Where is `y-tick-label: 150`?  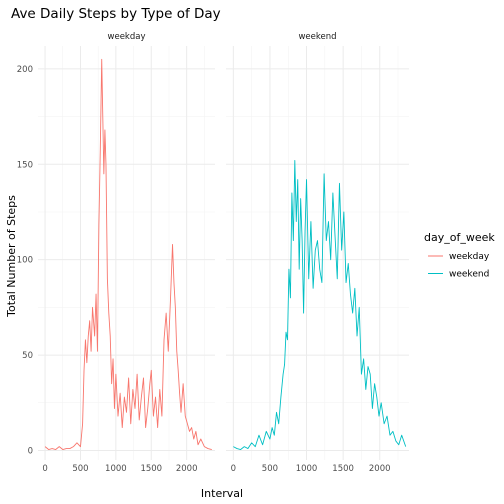 y-tick-label: 150 is located at coordinates (25, 165).